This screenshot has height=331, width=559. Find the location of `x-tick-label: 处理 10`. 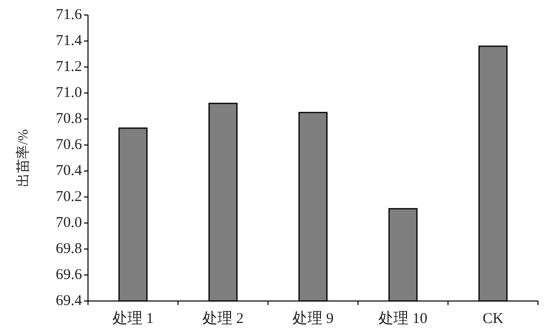

x-tick-label: 处理 10 is located at coordinates (403, 318).